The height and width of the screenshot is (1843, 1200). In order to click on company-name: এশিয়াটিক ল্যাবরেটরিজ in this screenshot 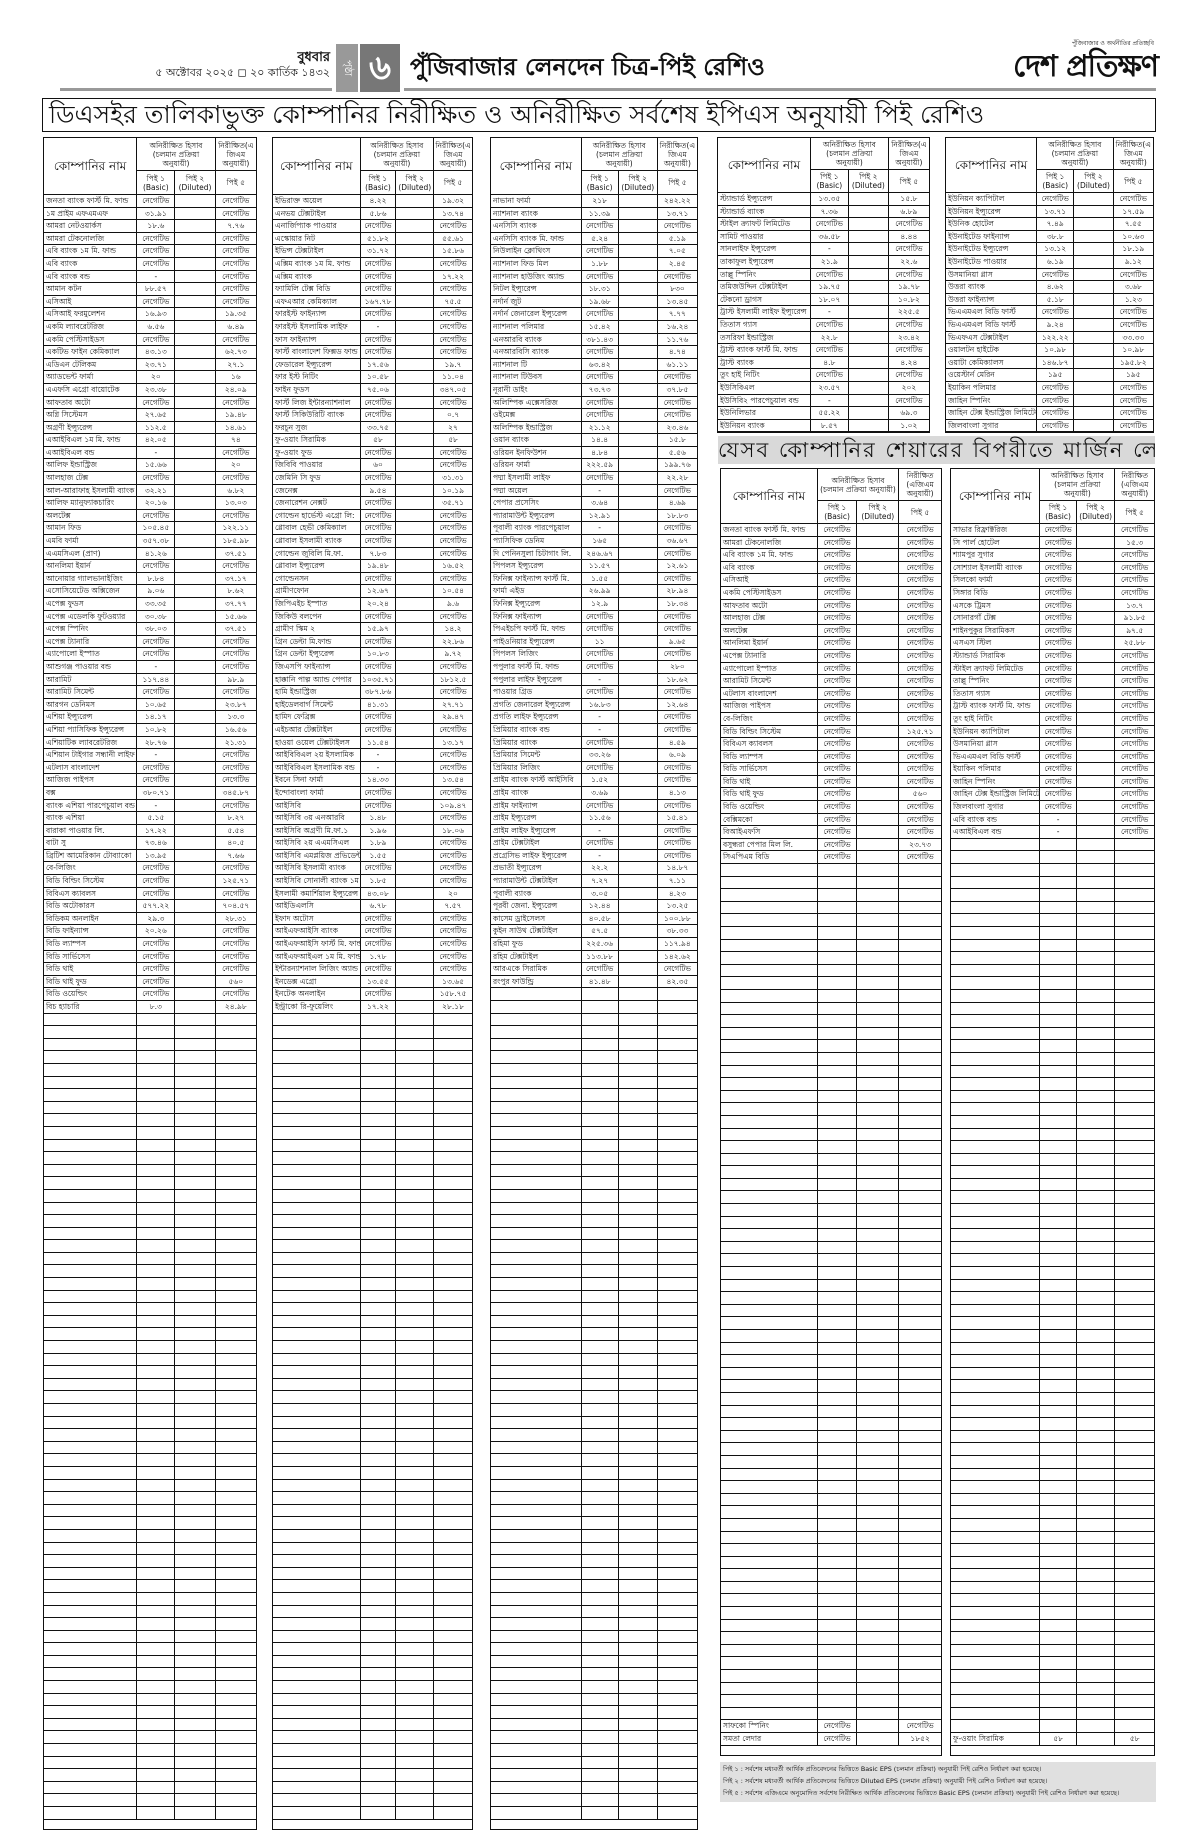, I will do `click(91, 742)`.